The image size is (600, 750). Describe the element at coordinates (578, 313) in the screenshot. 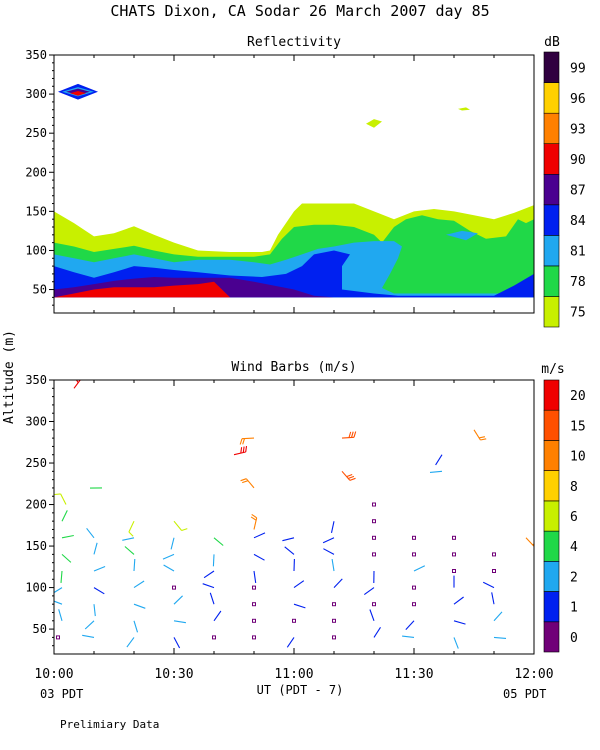

I see `colorbar-label: 75` at that location.